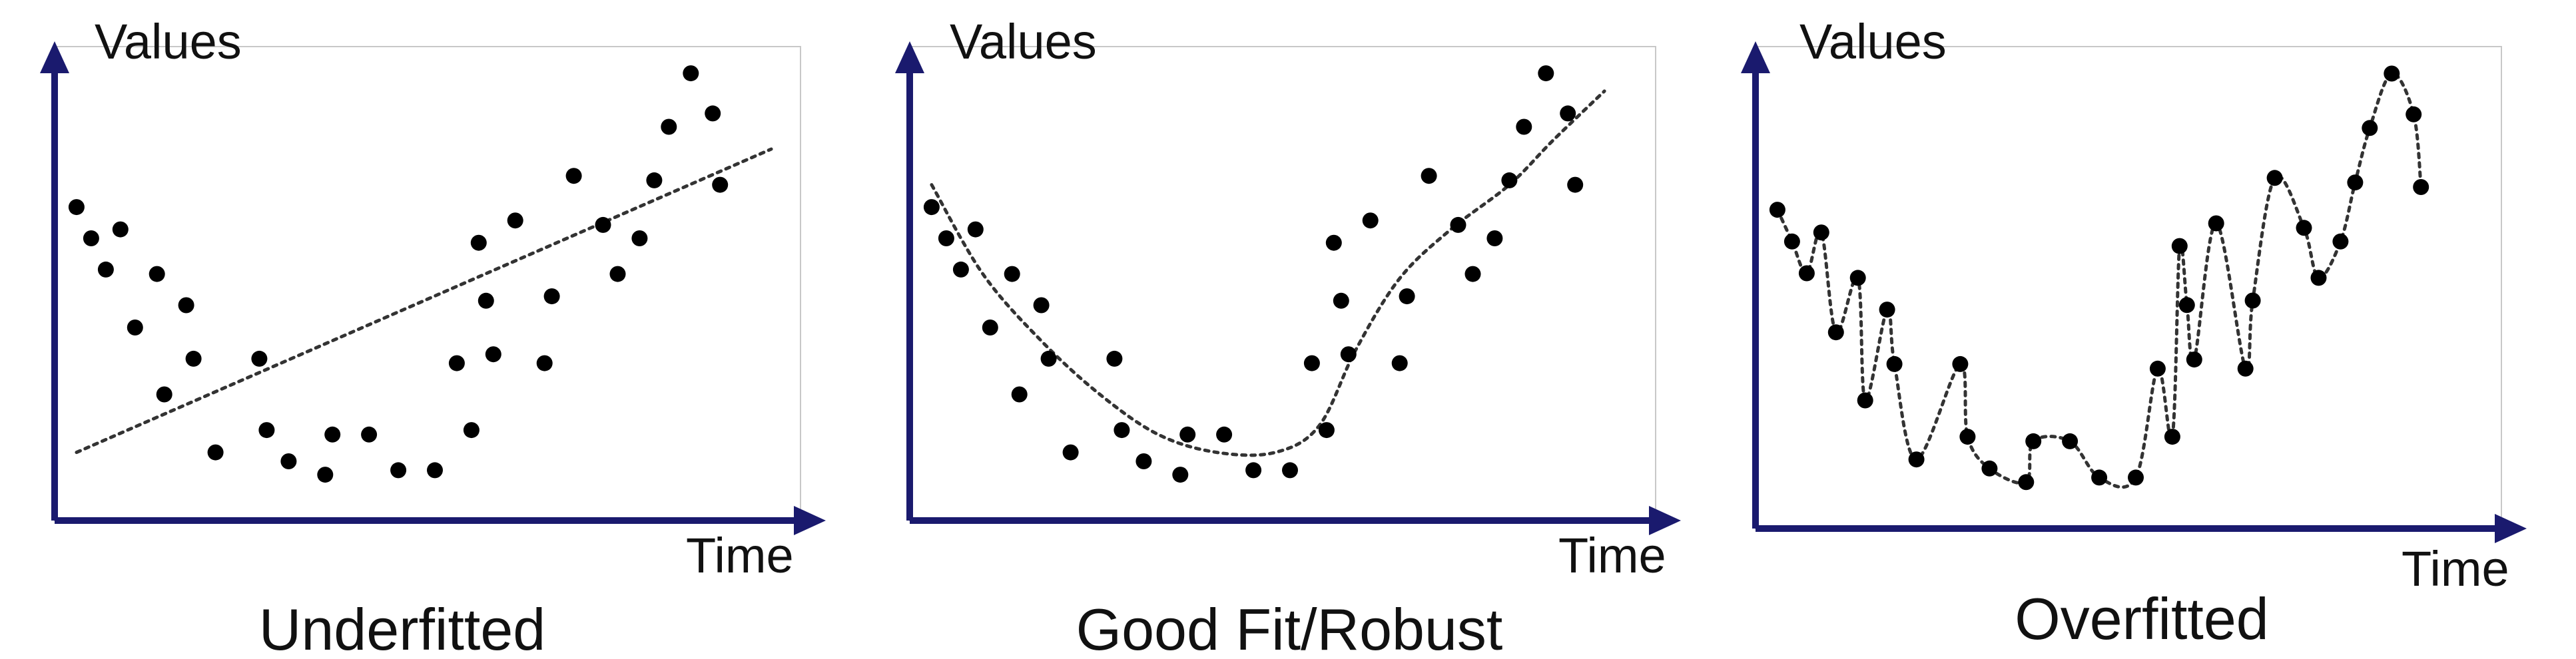  I want to click on linear-fit-line, so click(424, 301).